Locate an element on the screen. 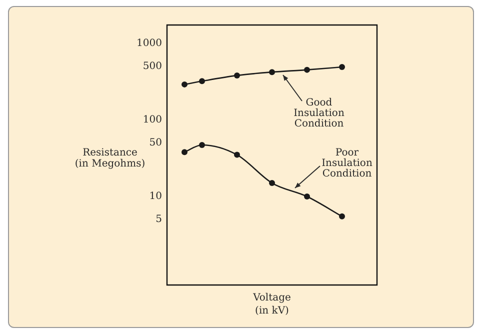  annotation: Good Insulation Condition is located at coordinates (319, 114).